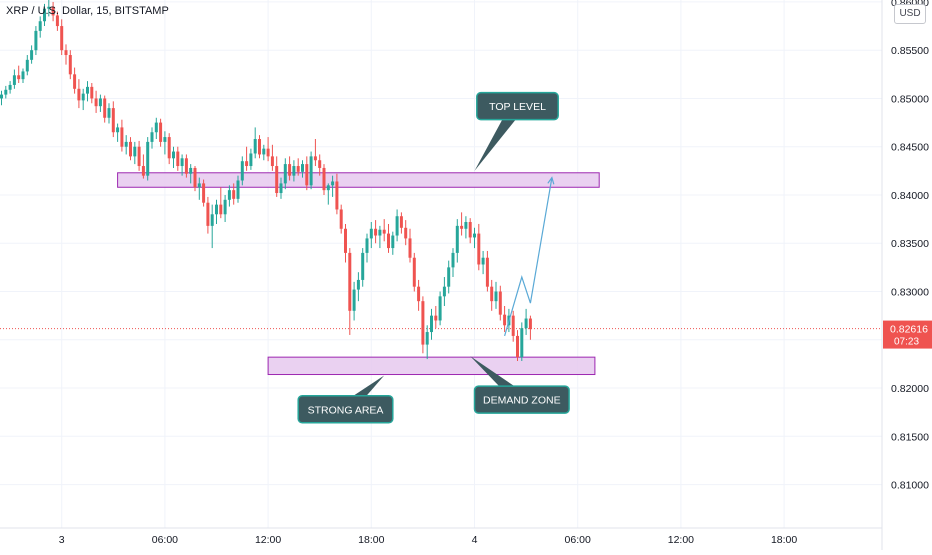  Describe the element at coordinates (910, 293) in the screenshot. I see `y-tick-label: 0.83000` at that location.